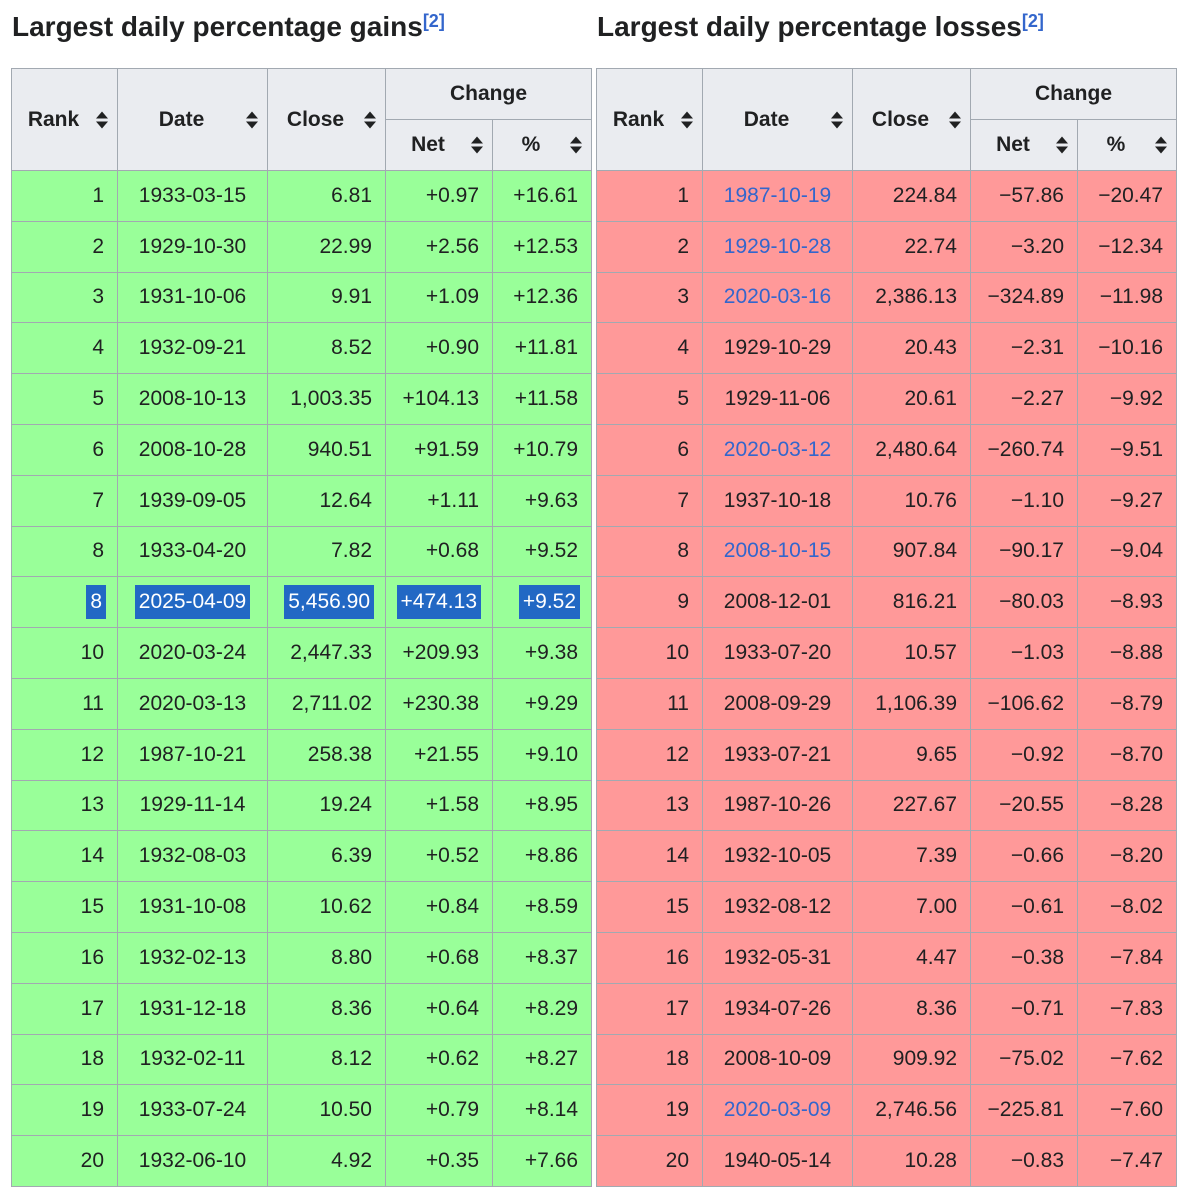  What do you see at coordinates (192, 246) in the screenshot?
I see `date-cell: 1929-10-30` at bounding box center [192, 246].